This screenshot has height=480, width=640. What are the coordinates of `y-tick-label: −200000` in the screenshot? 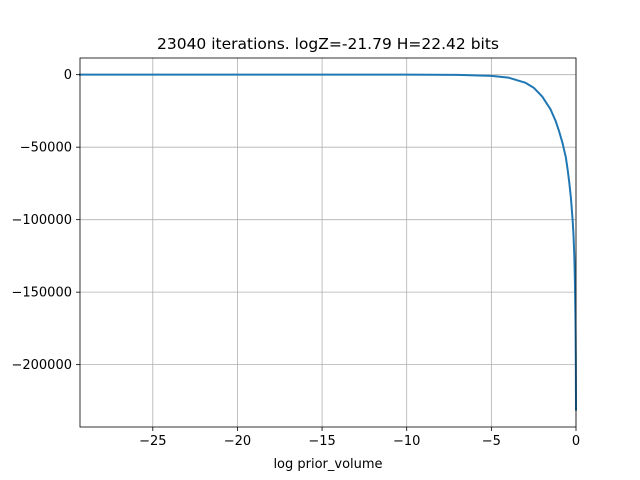 It's located at (41, 365).